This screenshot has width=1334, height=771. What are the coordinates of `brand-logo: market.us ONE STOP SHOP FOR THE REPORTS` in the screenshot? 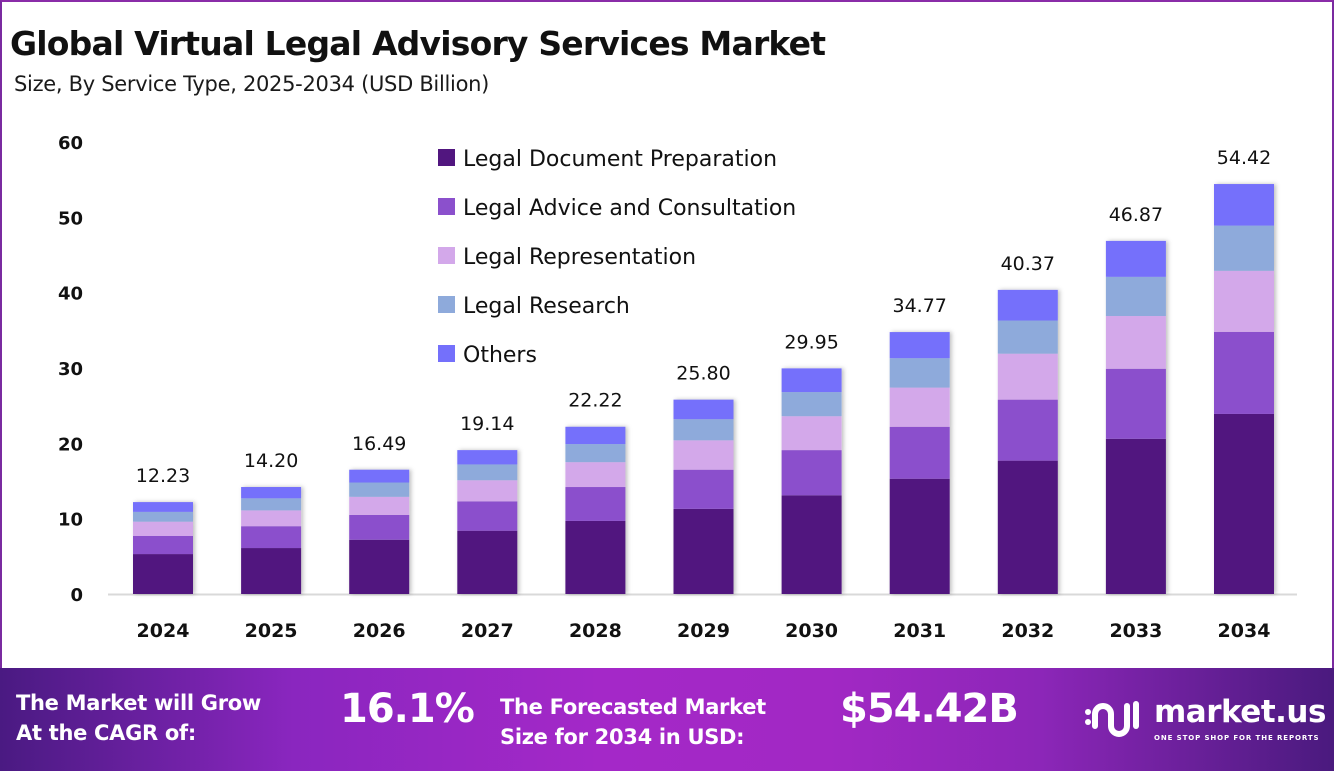 It's located at (1204, 719).